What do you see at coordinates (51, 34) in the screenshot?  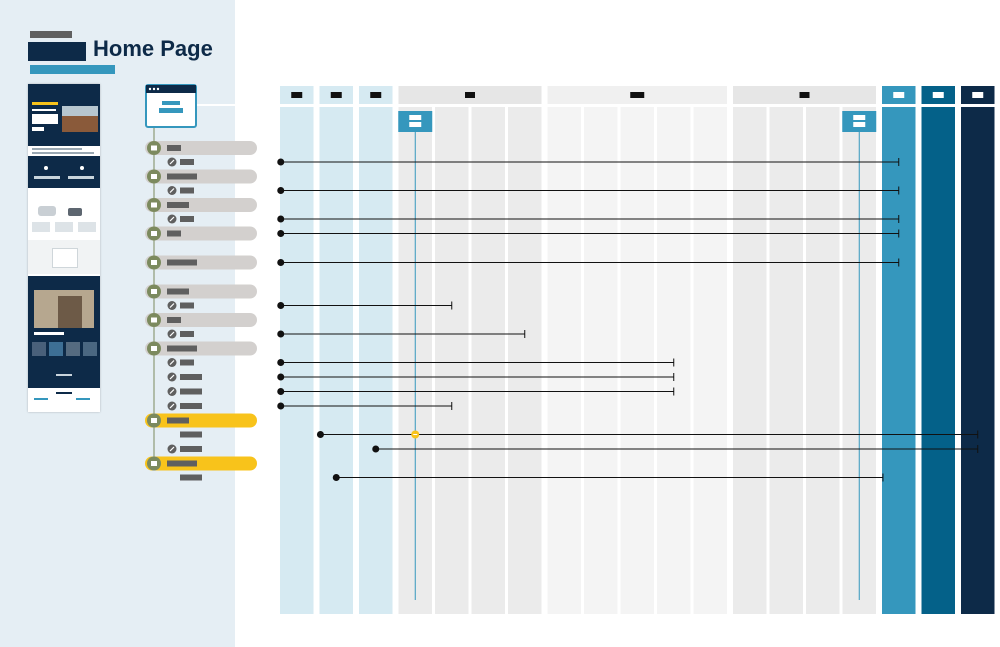 I see `redacted-label` at bounding box center [51, 34].